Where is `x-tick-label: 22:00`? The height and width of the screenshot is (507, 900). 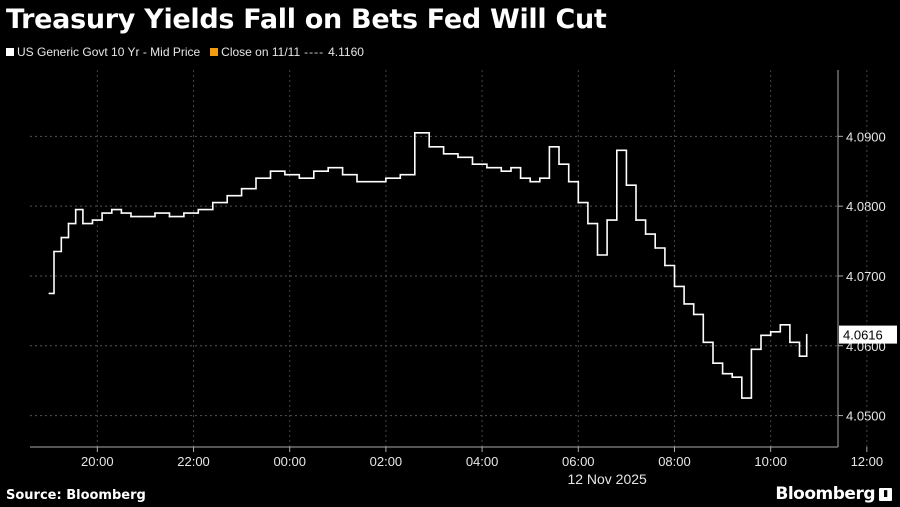 x-tick-label: 22:00 is located at coordinates (193, 461).